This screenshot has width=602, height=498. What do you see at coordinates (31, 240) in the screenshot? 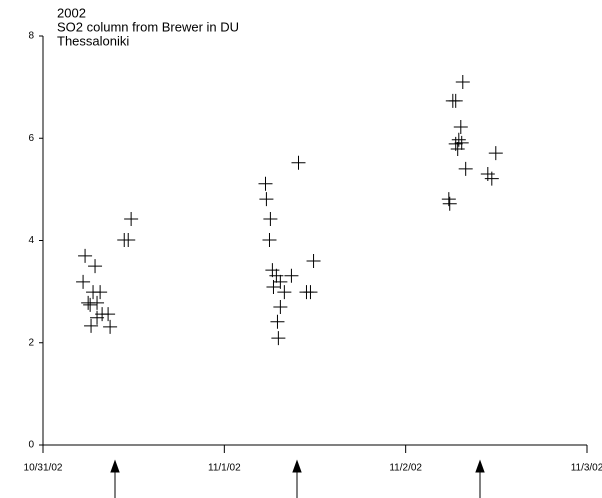
I see `y-tick-label: 4` at bounding box center [31, 240].